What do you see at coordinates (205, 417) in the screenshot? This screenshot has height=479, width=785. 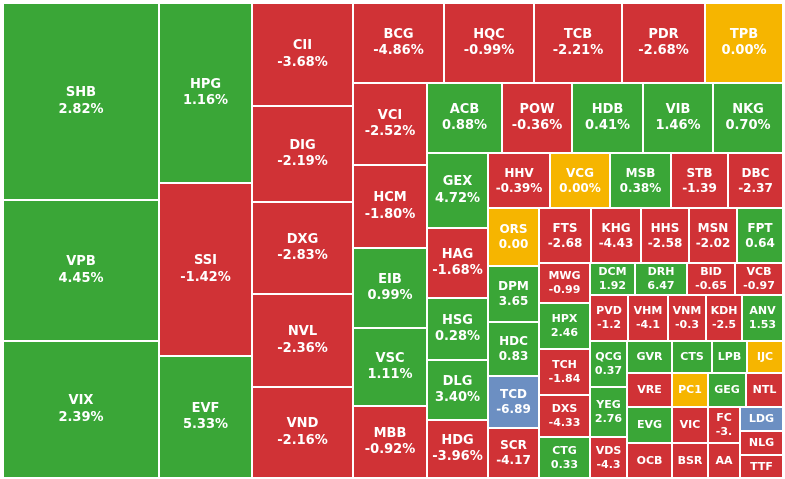 I see `heatmap-tile-evf: EVF 5.33%` at bounding box center [205, 417].